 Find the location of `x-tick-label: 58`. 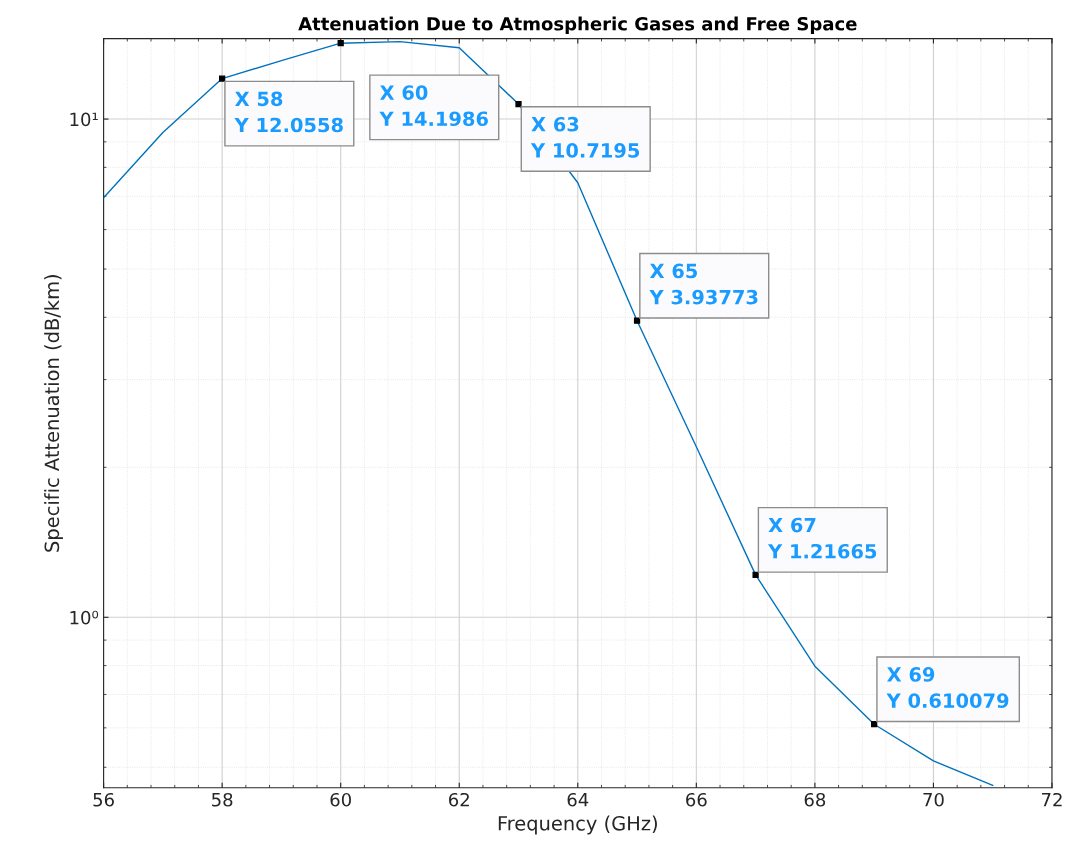

x-tick-label: 58 is located at coordinates (222, 799).